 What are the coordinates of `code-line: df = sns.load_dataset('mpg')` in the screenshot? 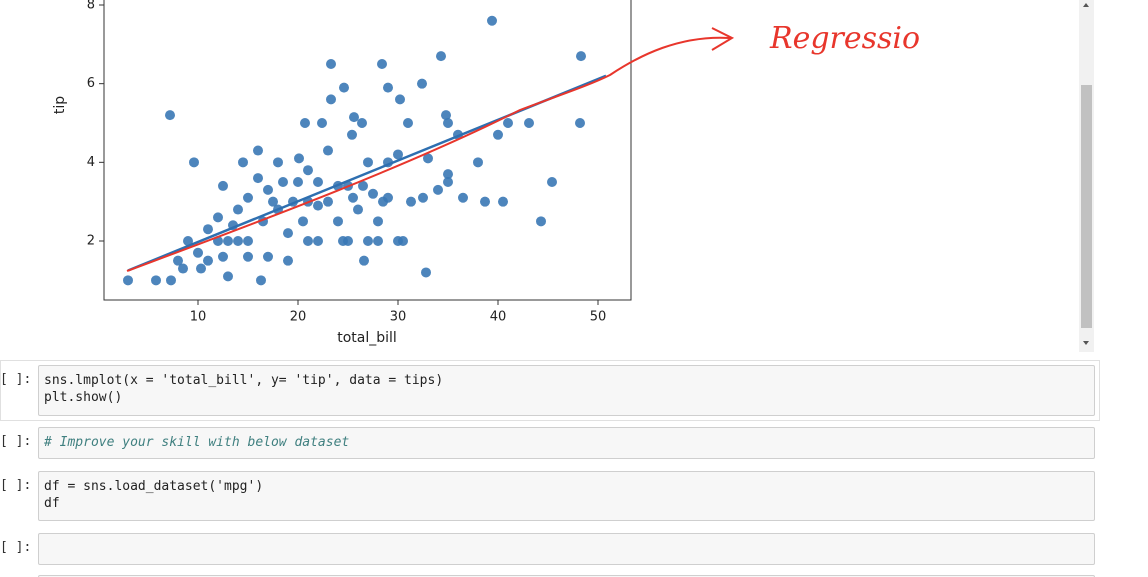 It's located at (154, 486).